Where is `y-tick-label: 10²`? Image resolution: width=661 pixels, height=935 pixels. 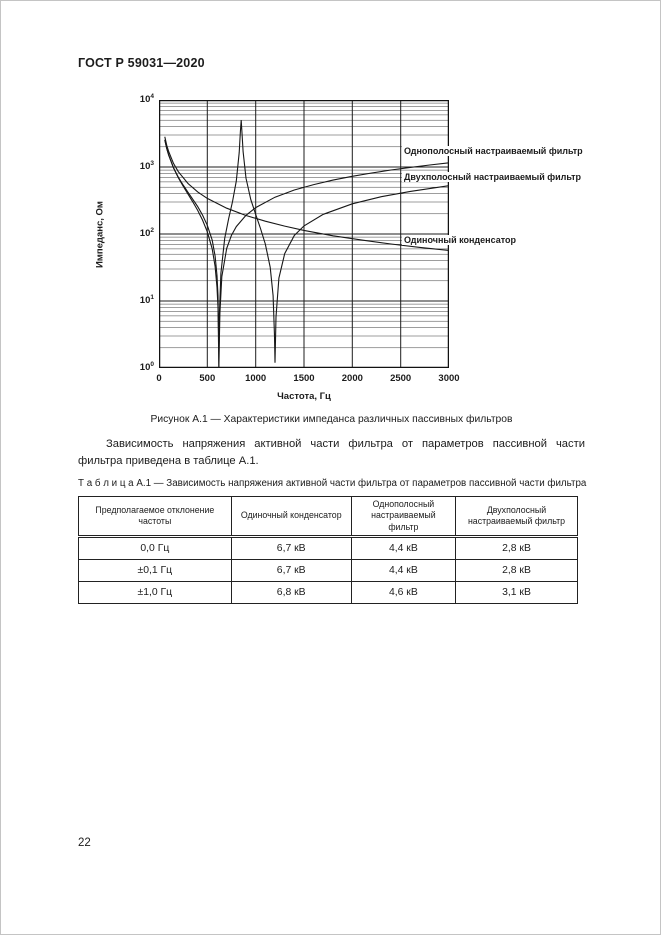
y-tick-label: 10² is located at coordinates (146, 233).